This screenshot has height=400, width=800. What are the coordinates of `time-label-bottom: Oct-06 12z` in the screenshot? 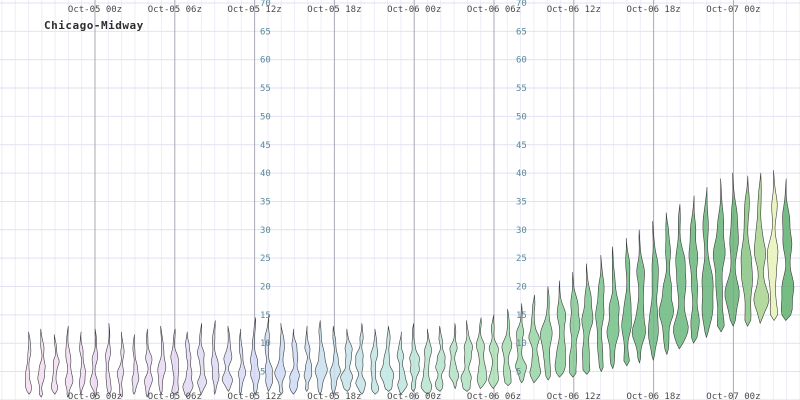 It's located at (574, 396).